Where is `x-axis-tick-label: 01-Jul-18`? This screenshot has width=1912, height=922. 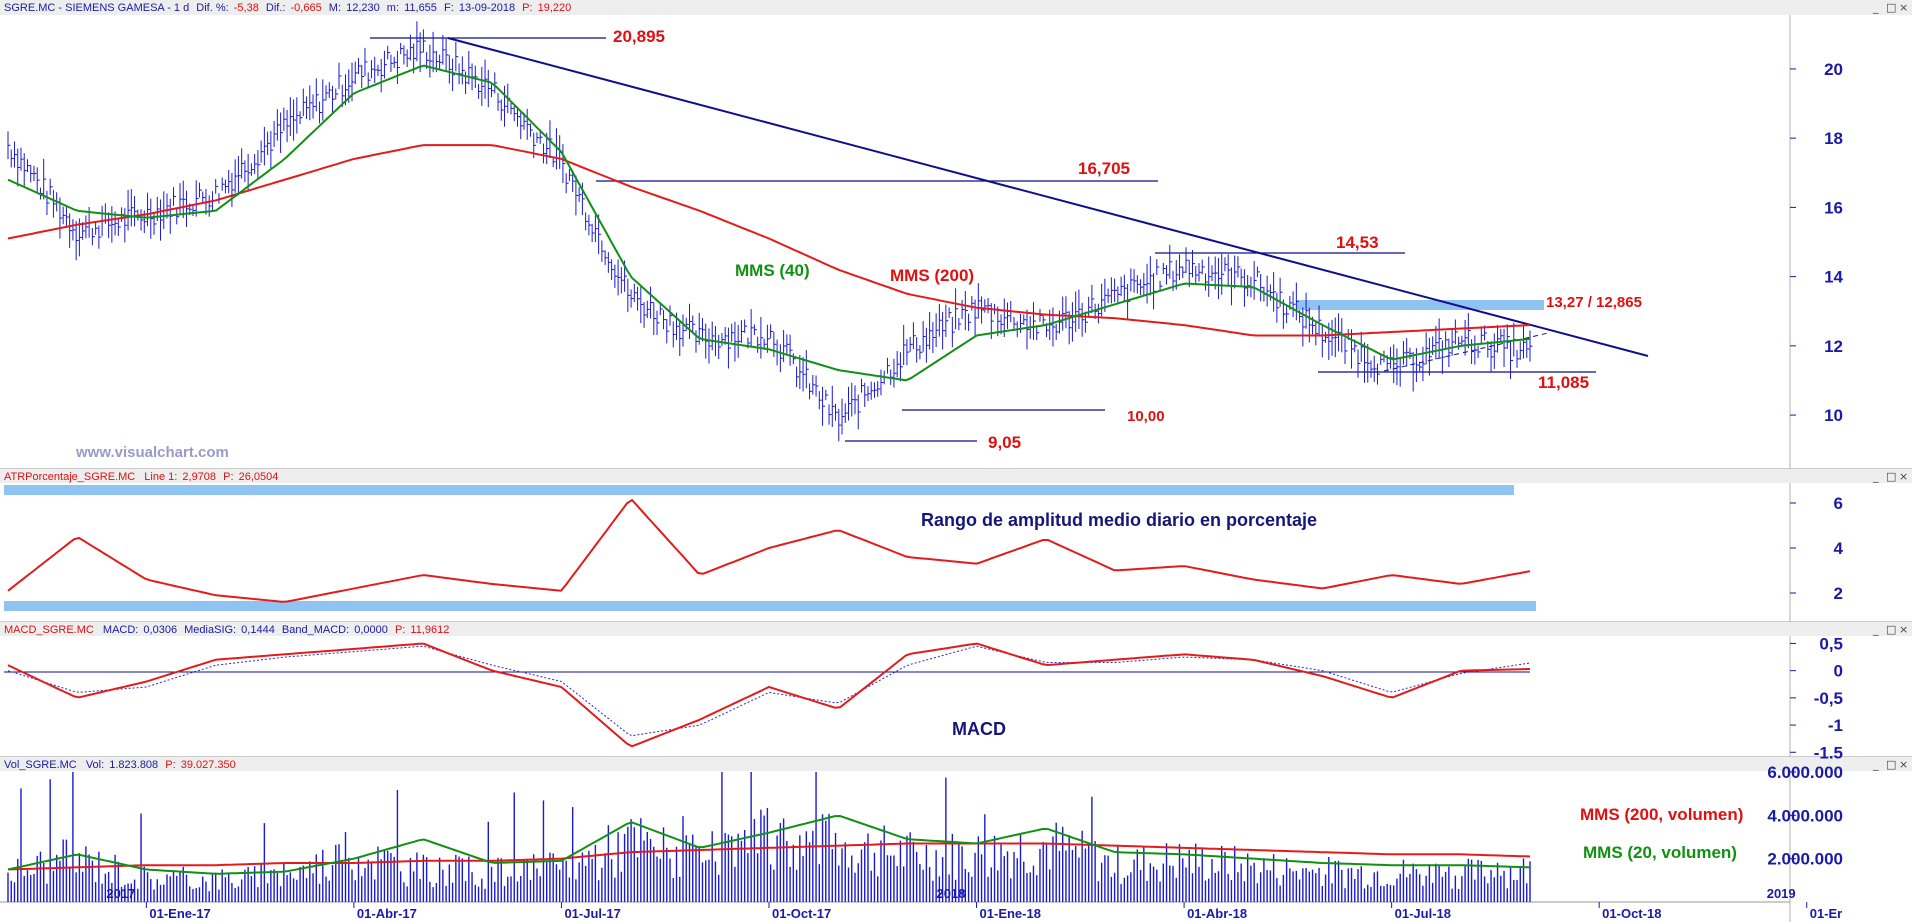
x-axis-tick-label: 01-Jul-18 is located at coordinates (1423, 913).